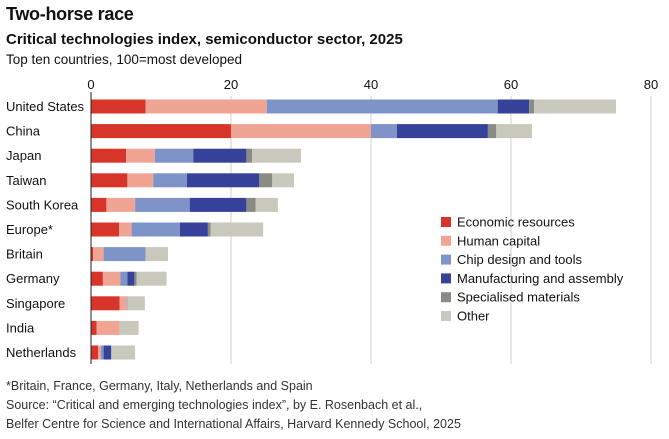 This screenshot has height=439, width=669. What do you see at coordinates (516, 222) in the screenshot?
I see `legend-label: Economic resources` at bounding box center [516, 222].